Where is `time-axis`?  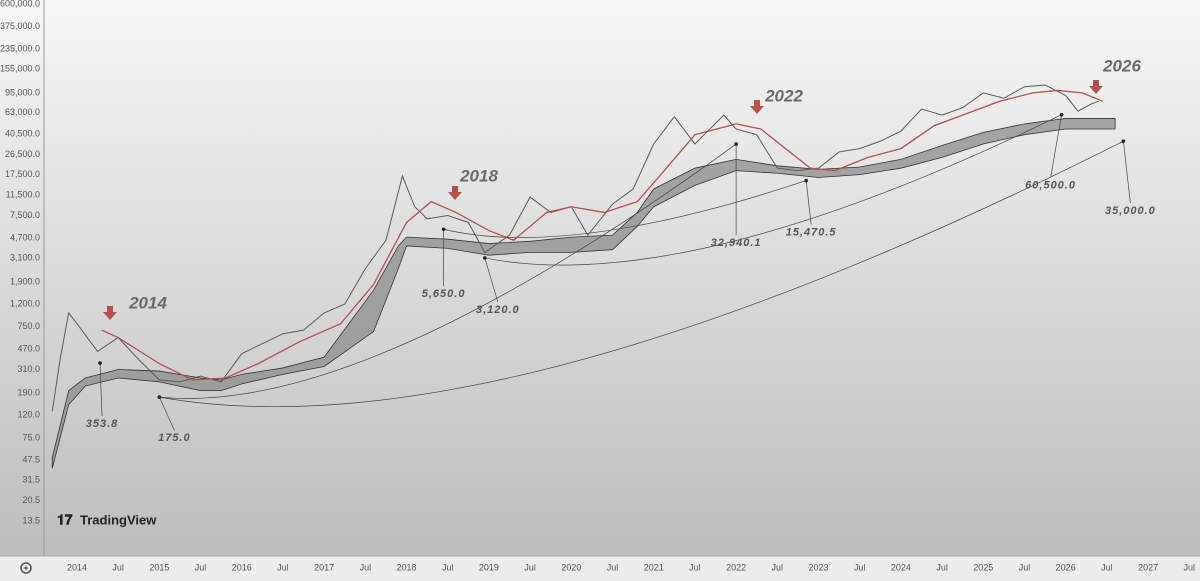 time-axis is located at coordinates (600, 568).